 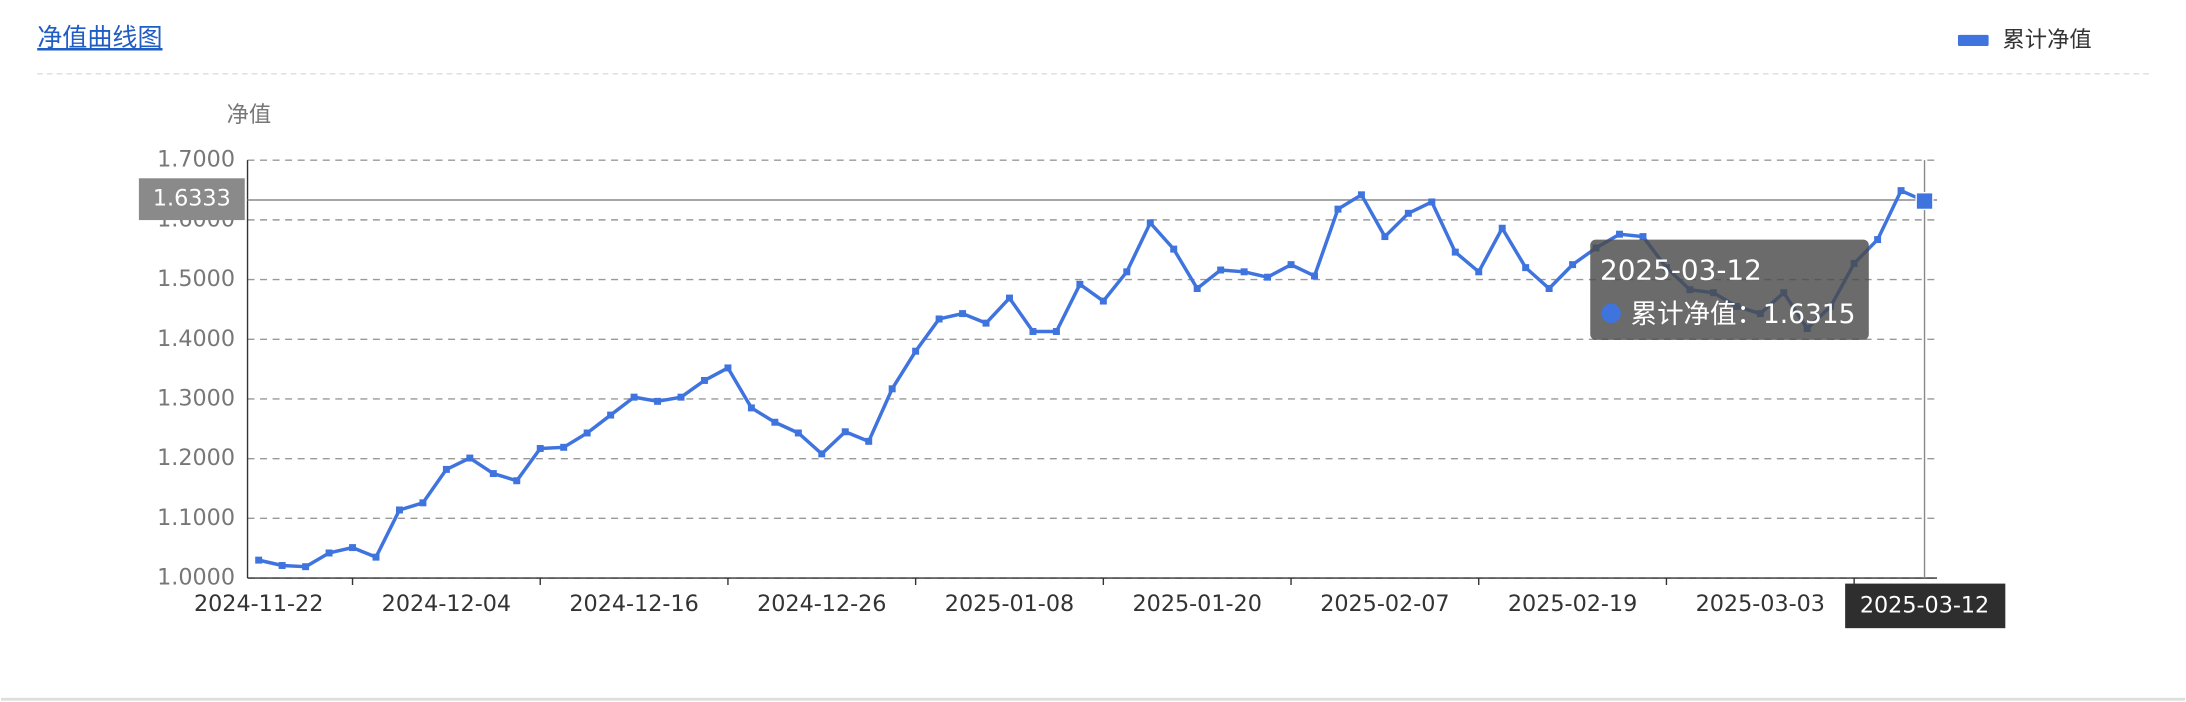 I want to click on x-tick-label: 2025-01-20, so click(x=1196, y=604).